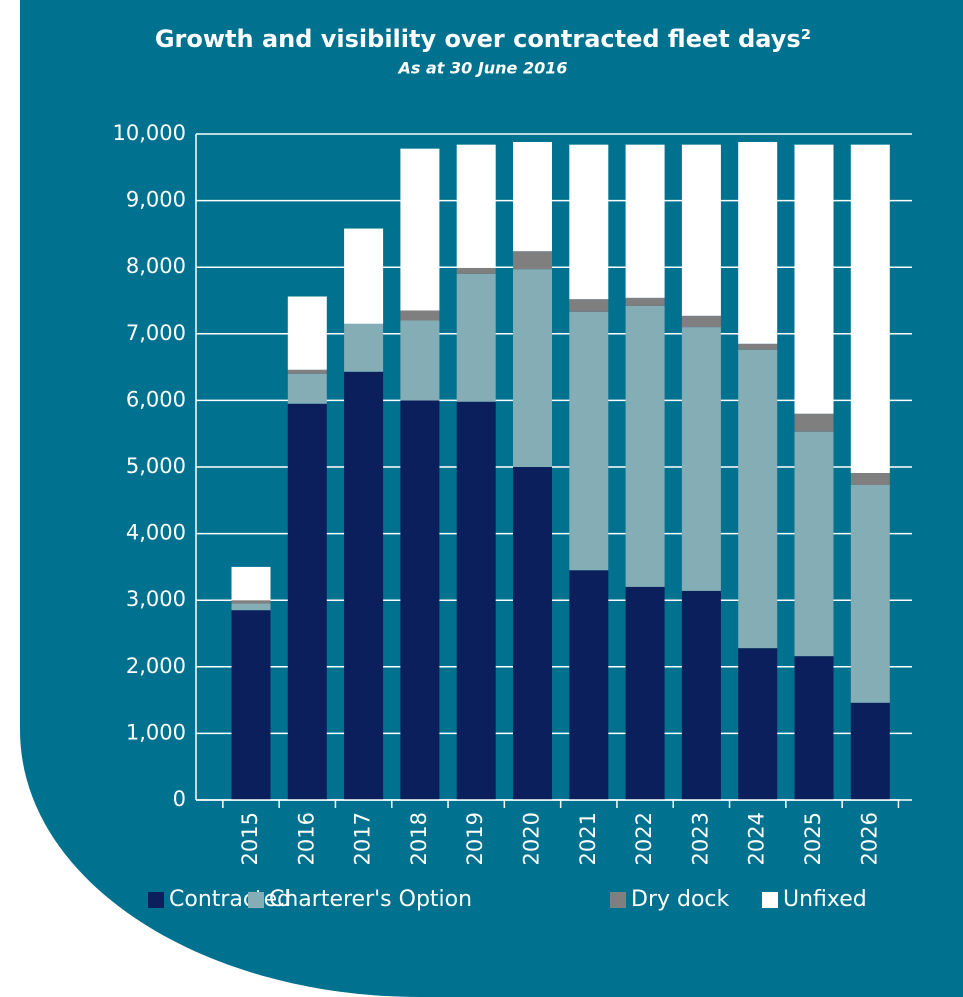 Image resolution: width=963 pixels, height=997 pixels. Describe the element at coordinates (363, 838) in the screenshot. I see `x-tick-label: 2017` at that location.